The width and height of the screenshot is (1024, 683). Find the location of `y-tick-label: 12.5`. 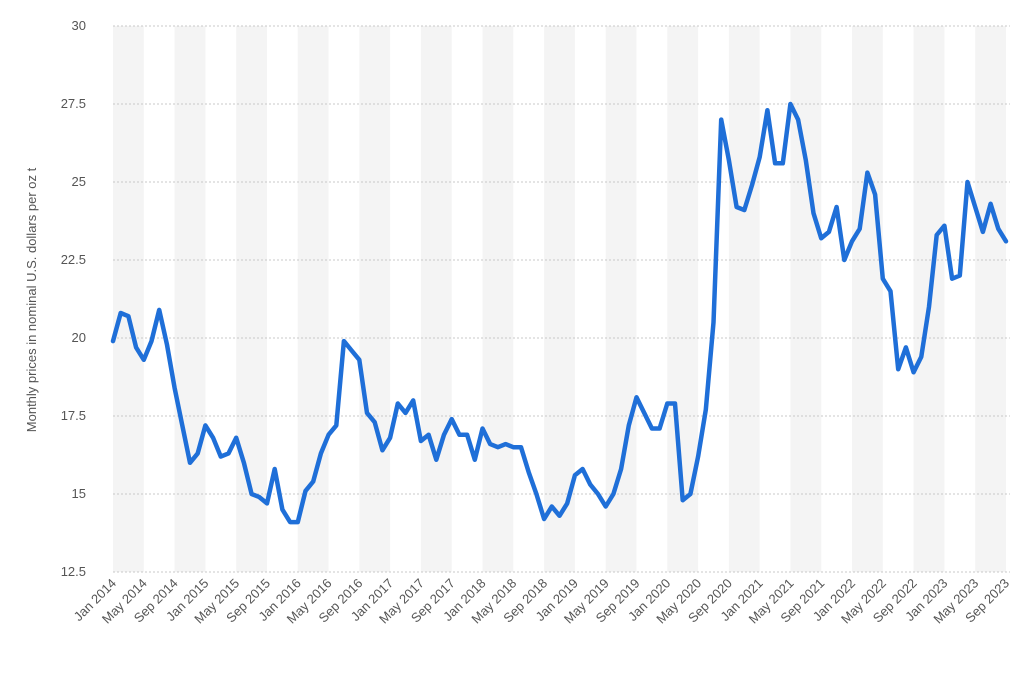

y-tick-label: 12.5 is located at coordinates (73, 571).